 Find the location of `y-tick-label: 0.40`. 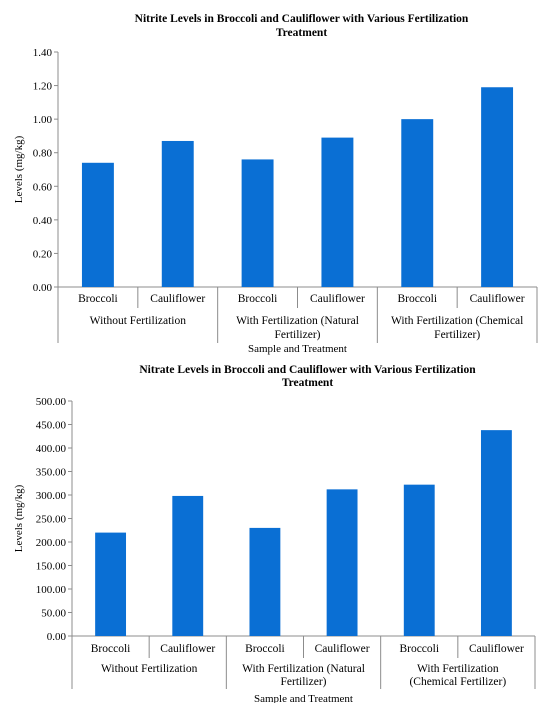

y-tick-label: 0.40 is located at coordinates (43, 221).